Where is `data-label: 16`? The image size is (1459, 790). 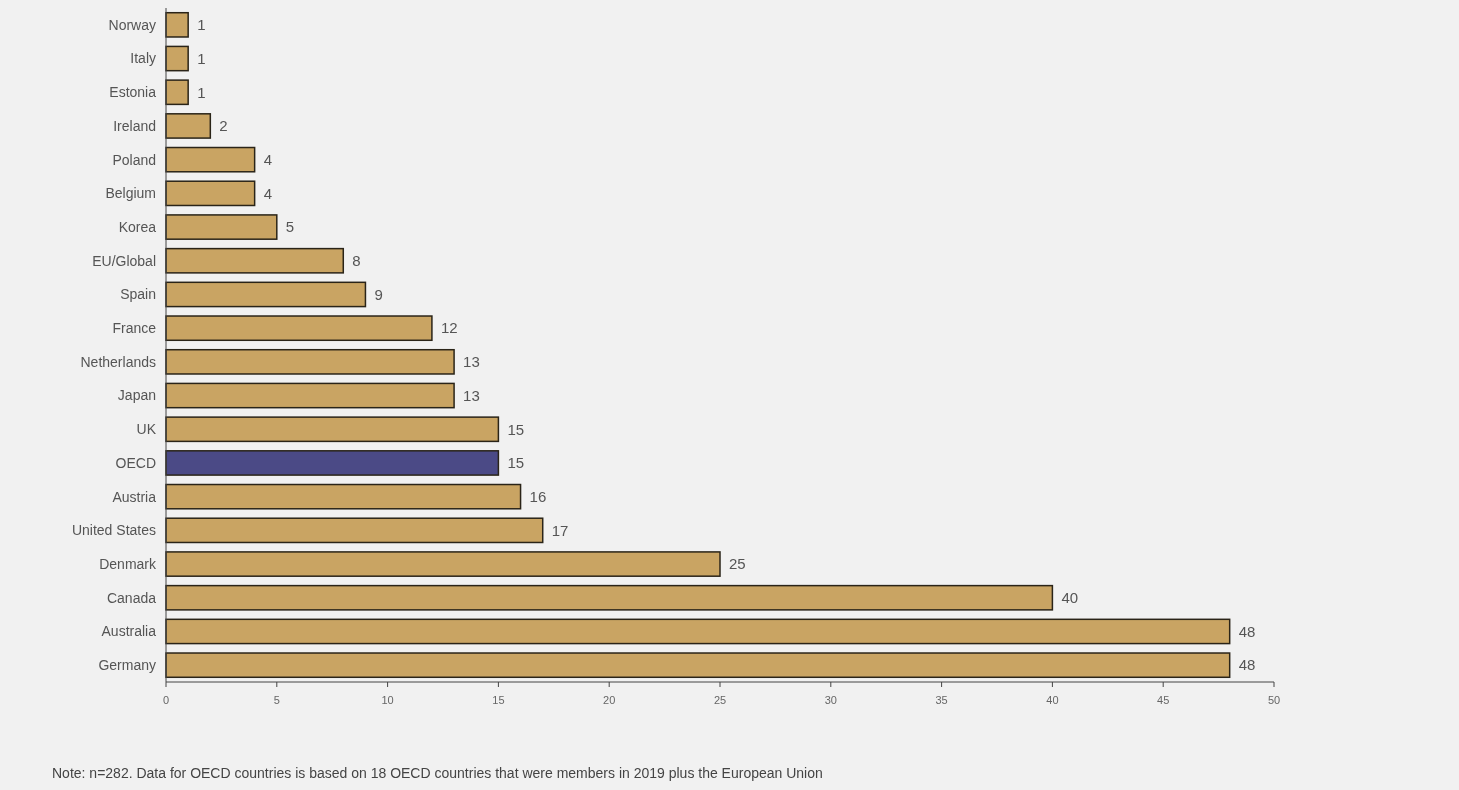 data-label: 16 is located at coordinates (538, 496).